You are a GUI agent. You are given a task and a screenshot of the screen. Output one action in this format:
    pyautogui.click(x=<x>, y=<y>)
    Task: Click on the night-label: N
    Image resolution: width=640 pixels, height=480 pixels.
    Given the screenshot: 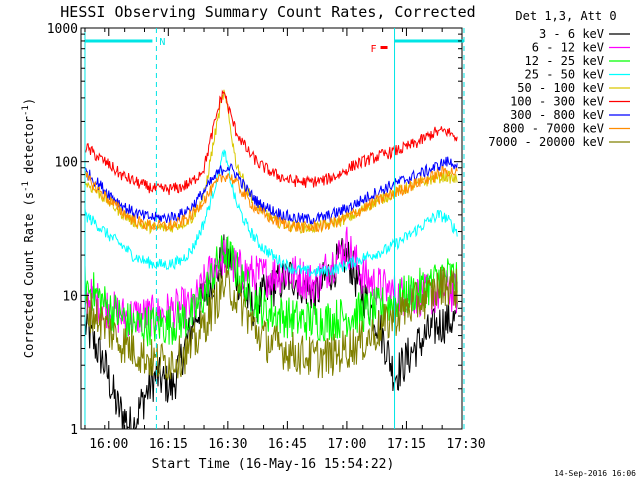 What is the action you would take?
    pyautogui.click(x=162, y=42)
    